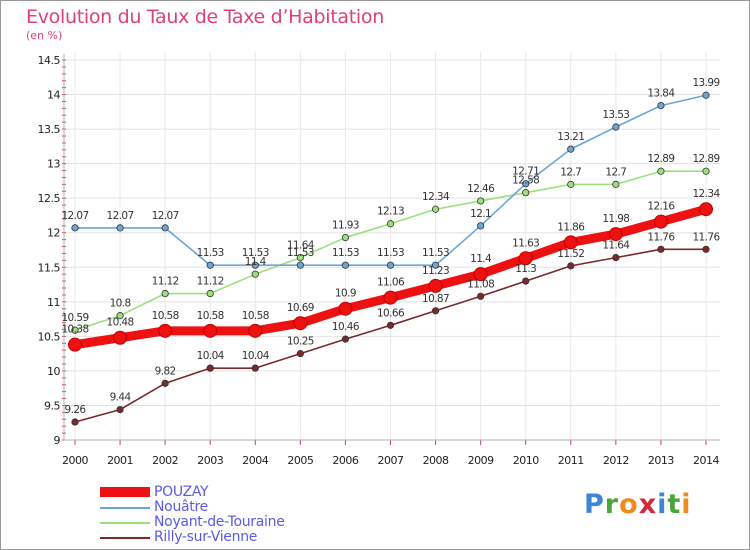  Describe the element at coordinates (612, 504) in the screenshot. I see `logo-letter: r` at that location.